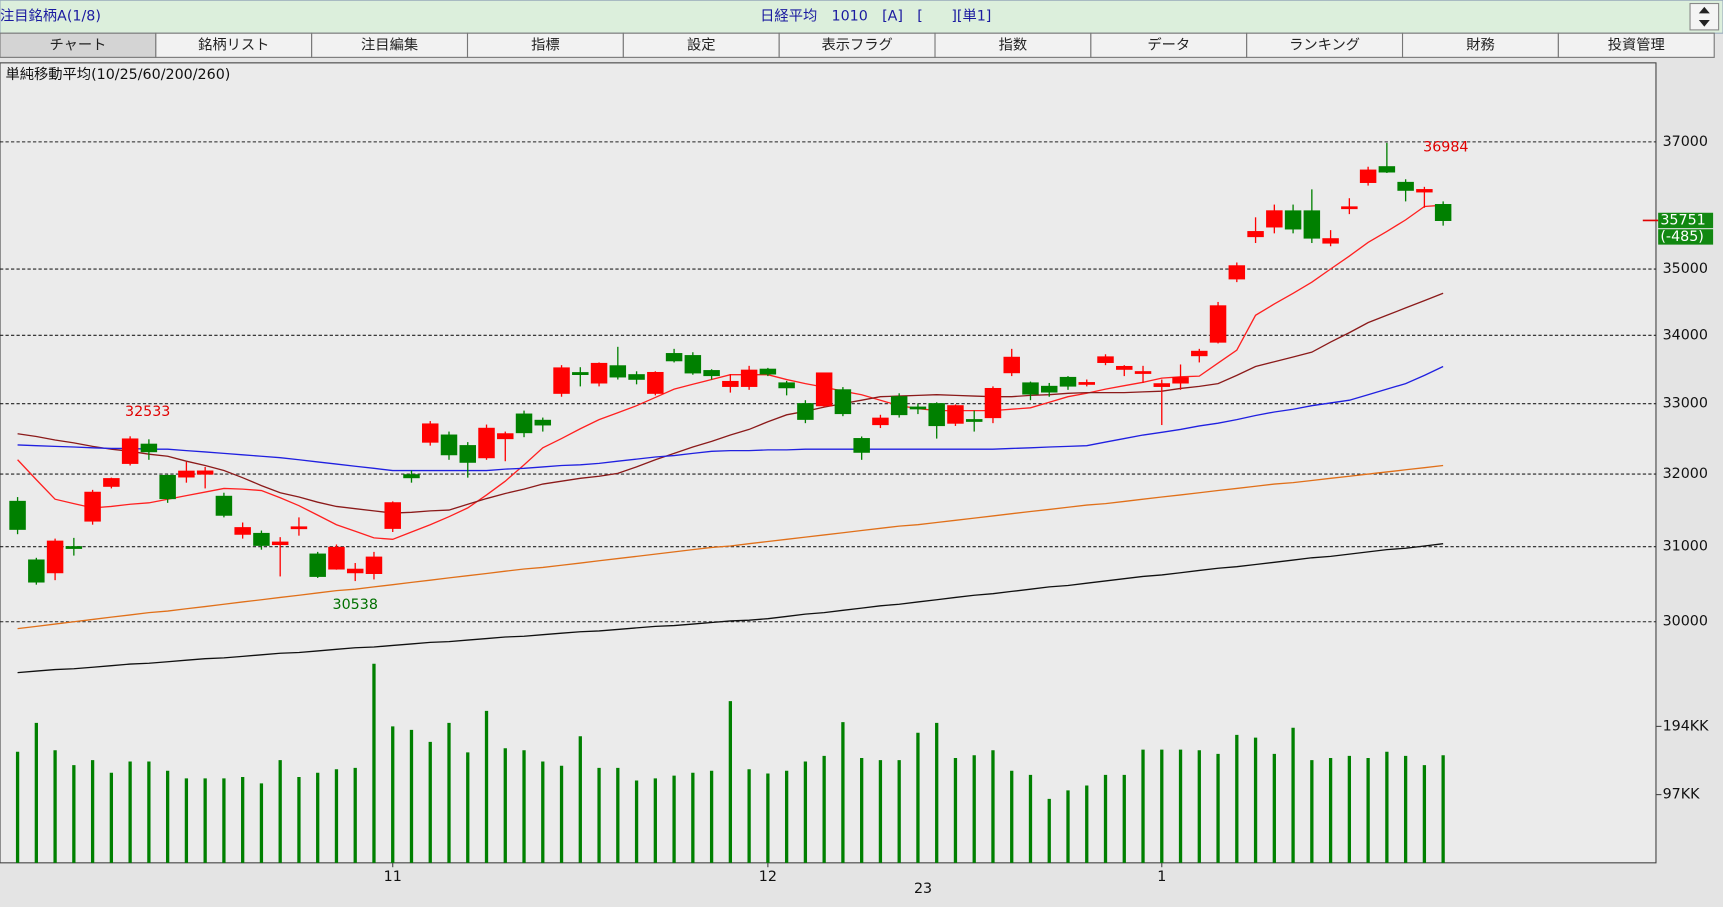 This screenshot has width=1723, height=907. Describe the element at coordinates (147, 412) in the screenshot. I see `high-annotation: 32533` at that location.